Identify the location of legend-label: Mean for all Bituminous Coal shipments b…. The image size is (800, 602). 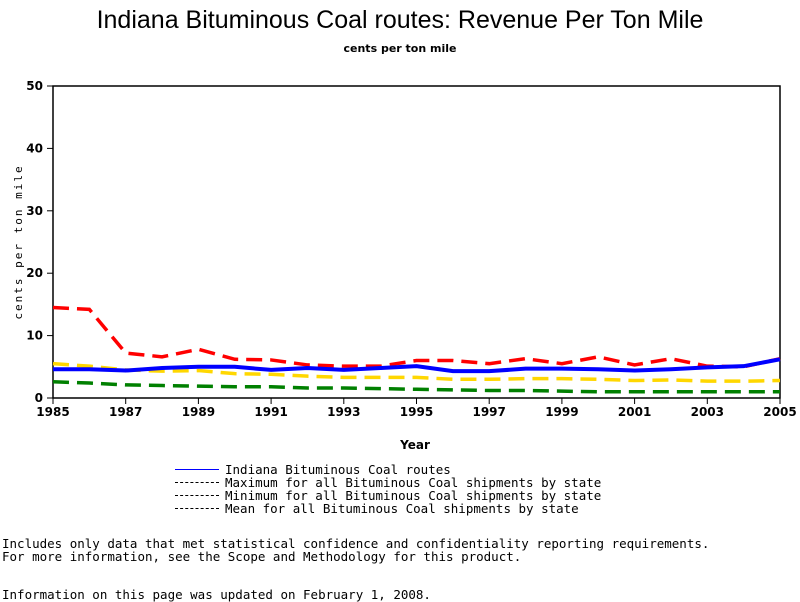
(402, 508).